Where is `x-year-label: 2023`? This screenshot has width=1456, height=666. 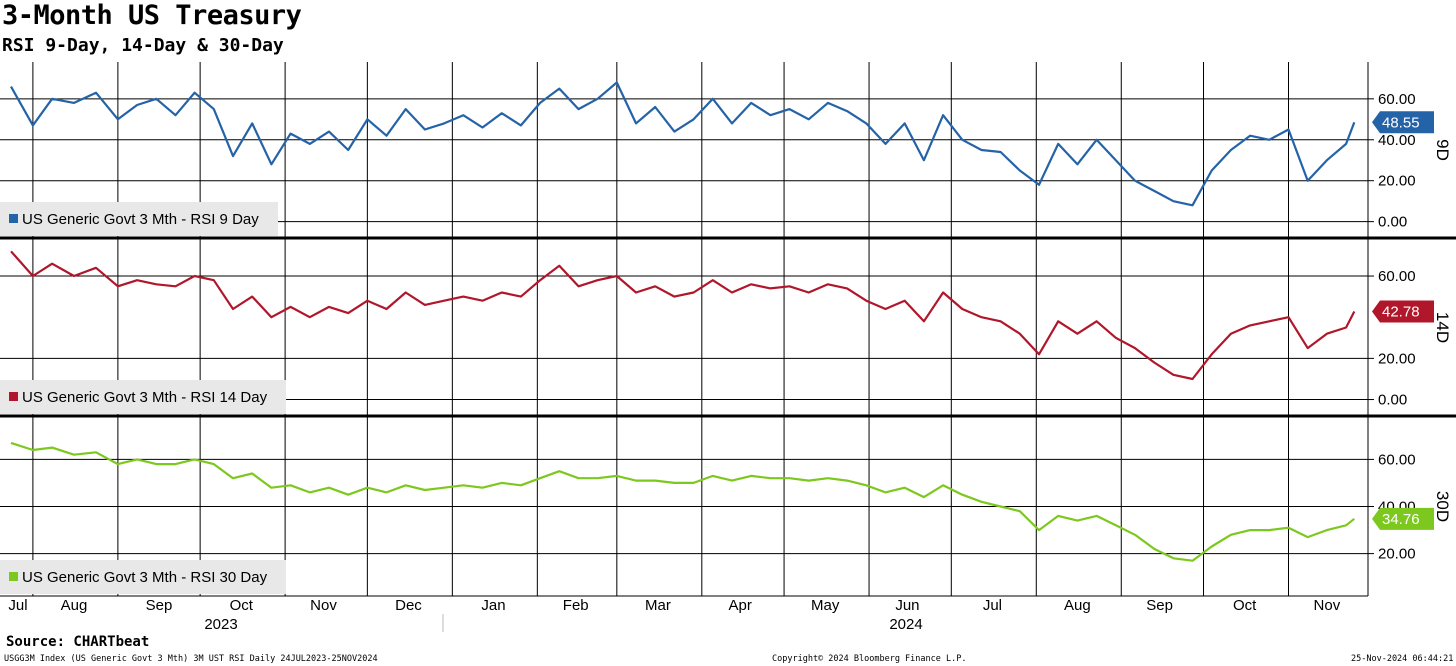 x-year-label: 2023 is located at coordinates (220, 624).